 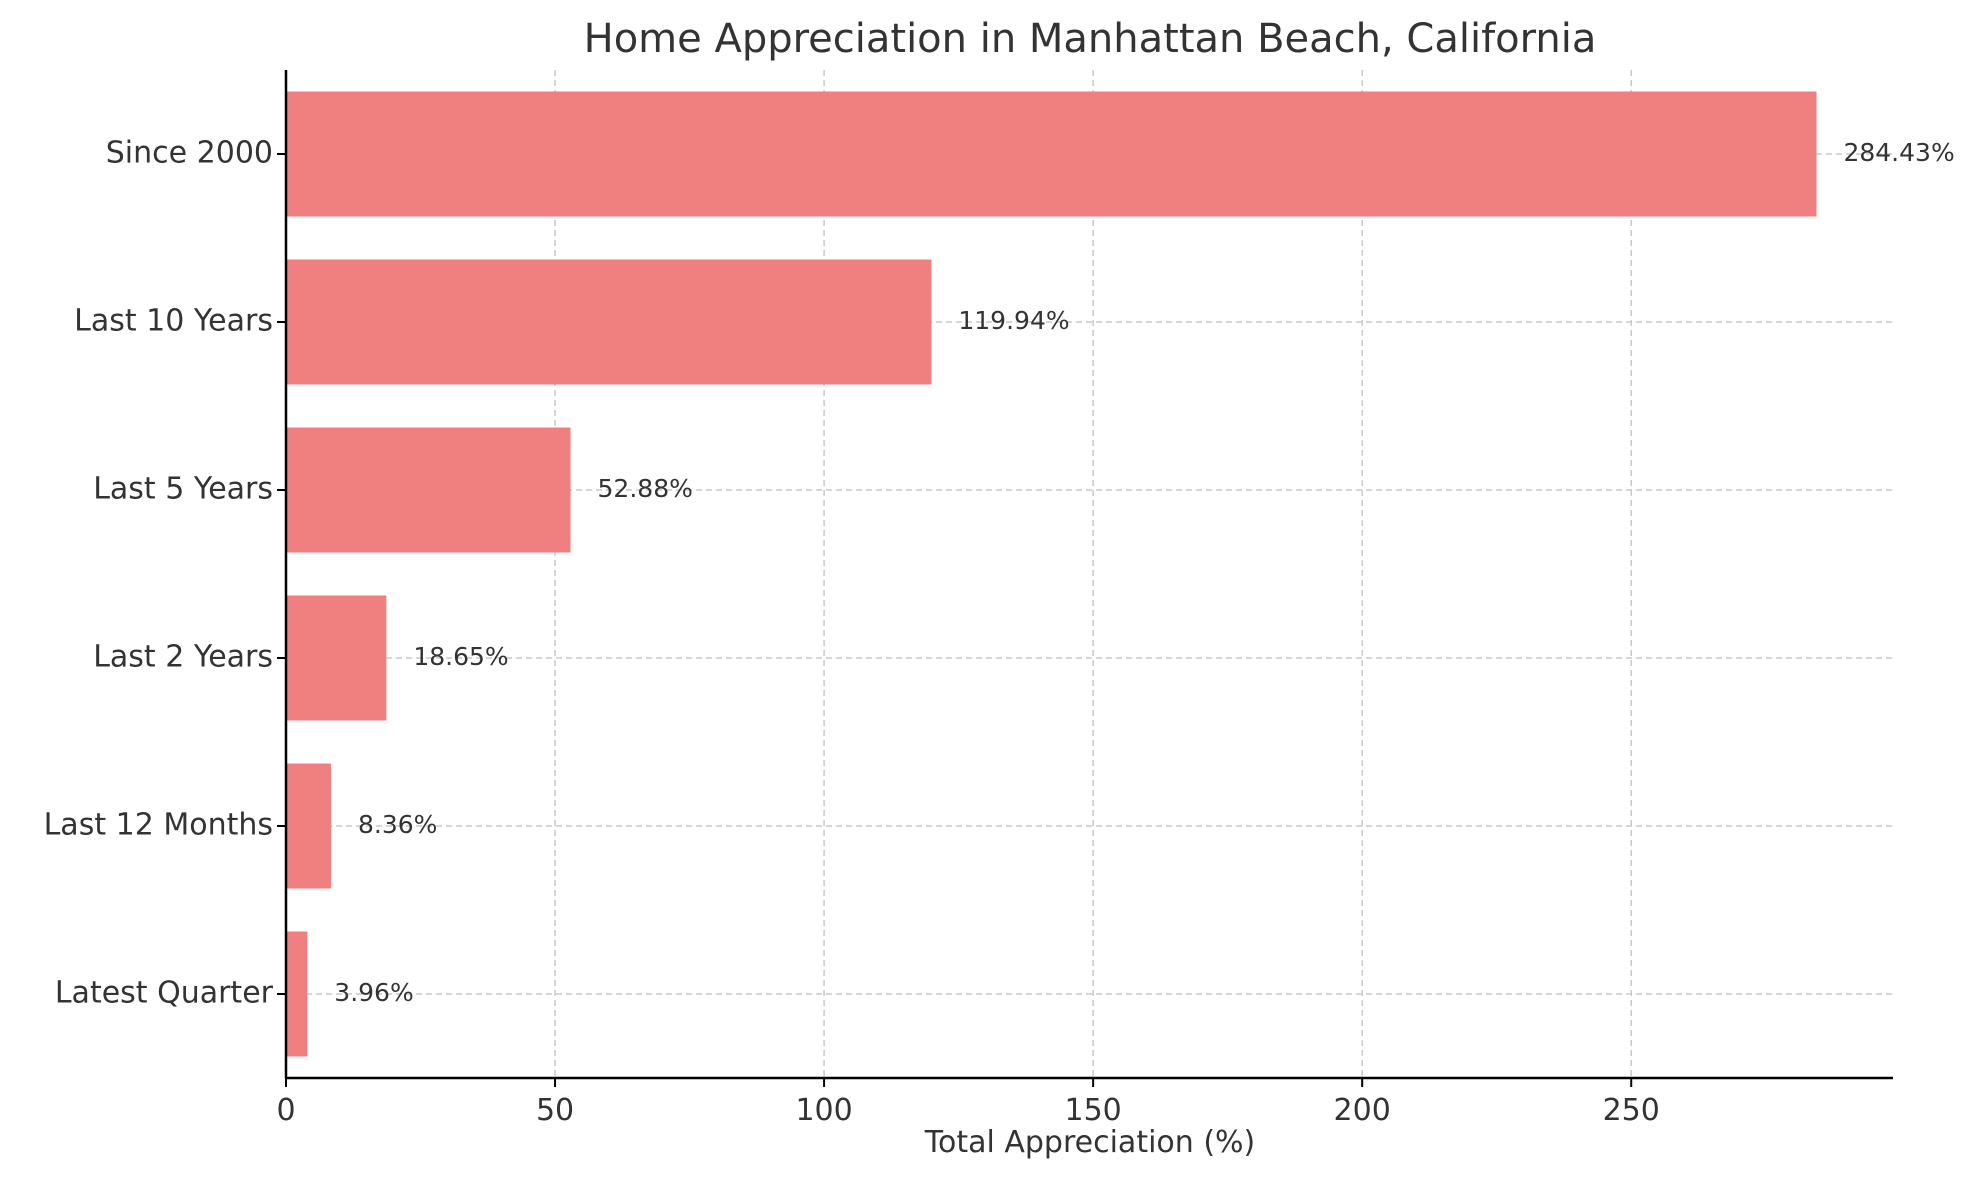 I want to click on y-tick-label: Last 12 Months, so click(x=158, y=825).